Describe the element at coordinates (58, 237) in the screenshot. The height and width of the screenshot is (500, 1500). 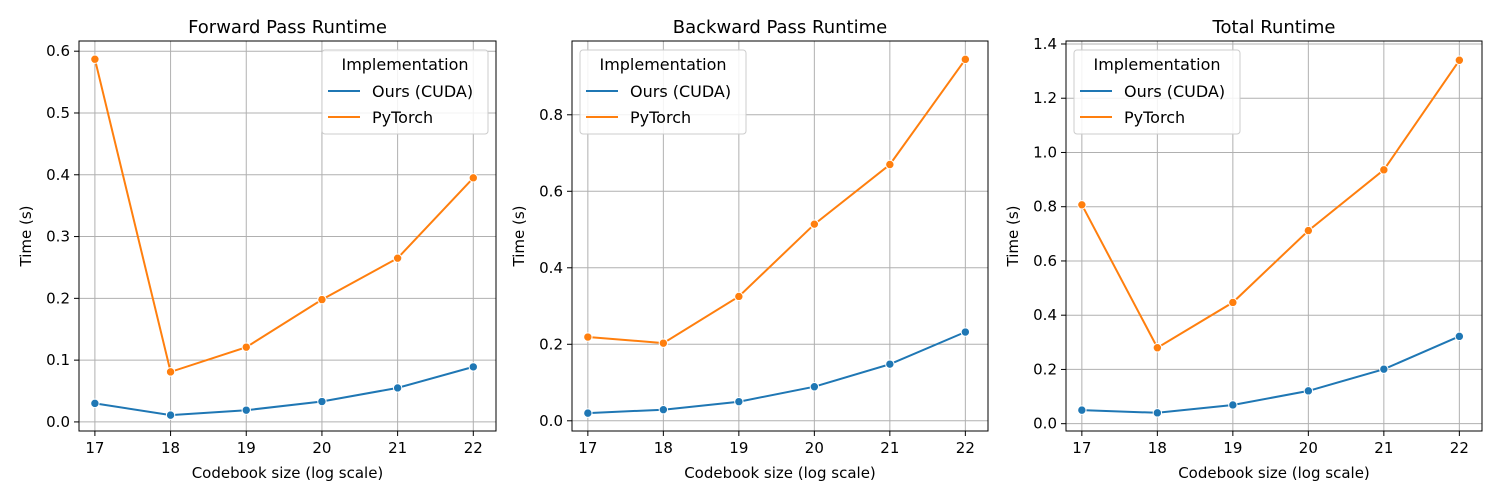
I see `y-tick-label: 0.3` at that location.